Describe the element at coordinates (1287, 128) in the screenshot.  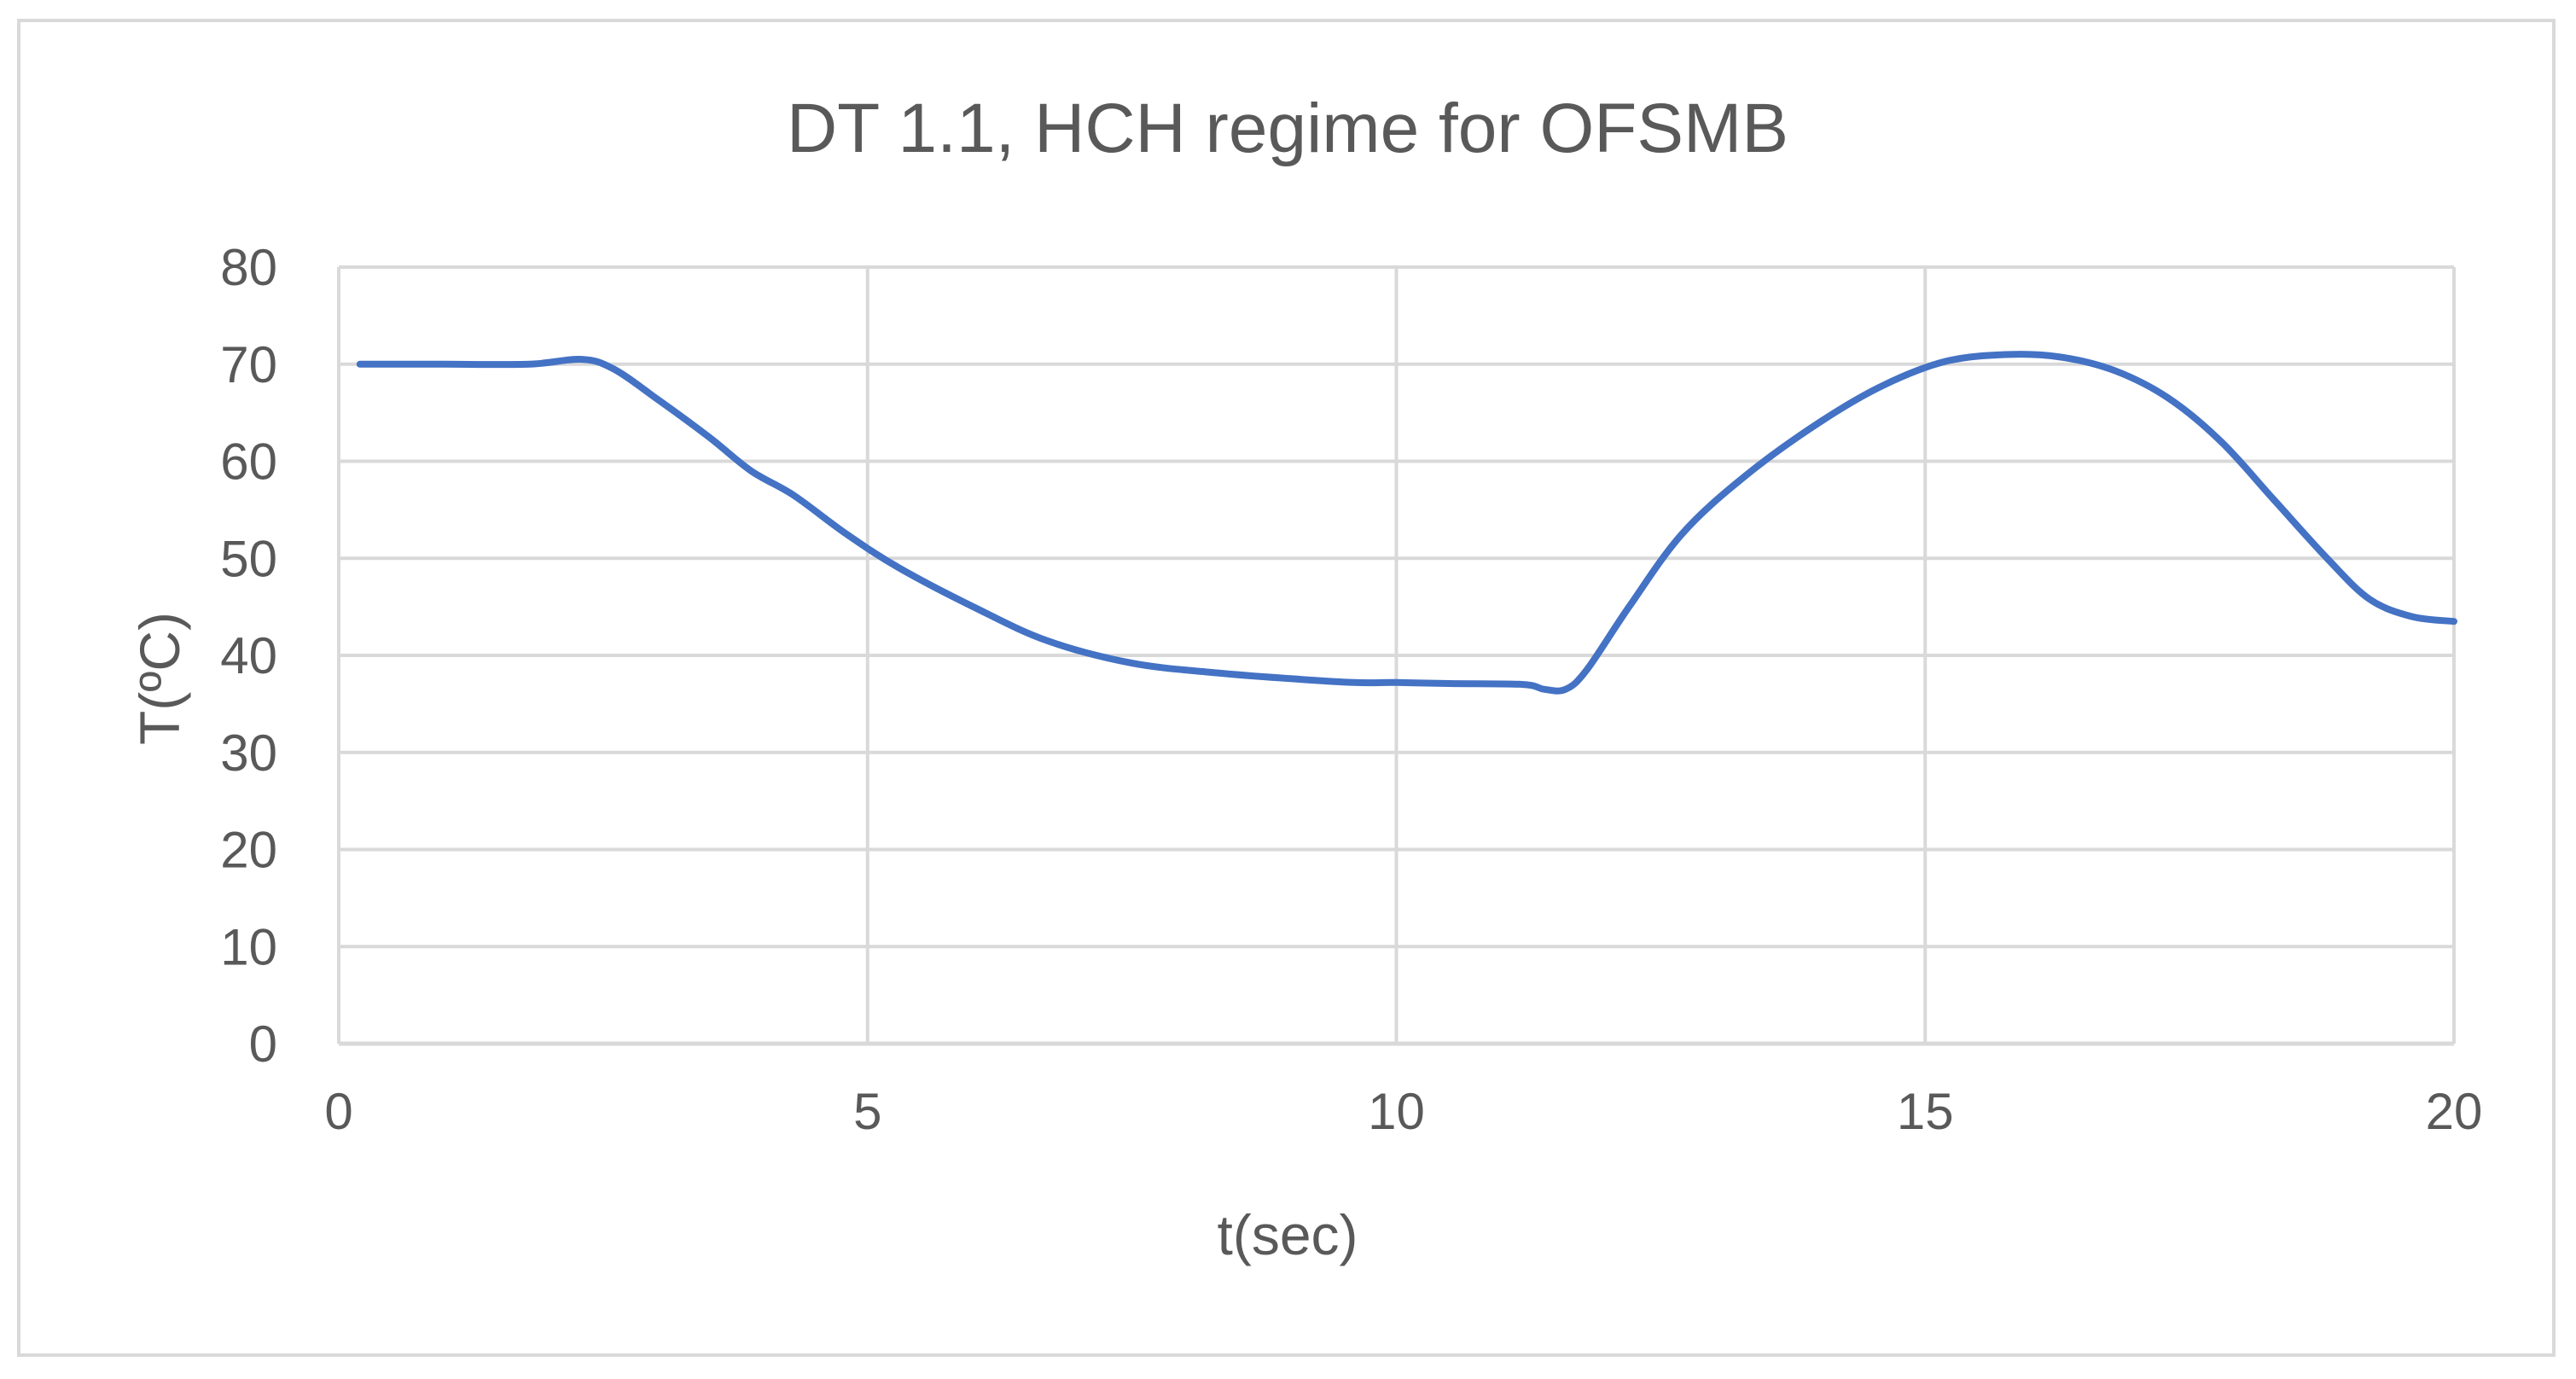
I see `chart-title: DT 1.1, HCH regime for OFSMB` at that location.